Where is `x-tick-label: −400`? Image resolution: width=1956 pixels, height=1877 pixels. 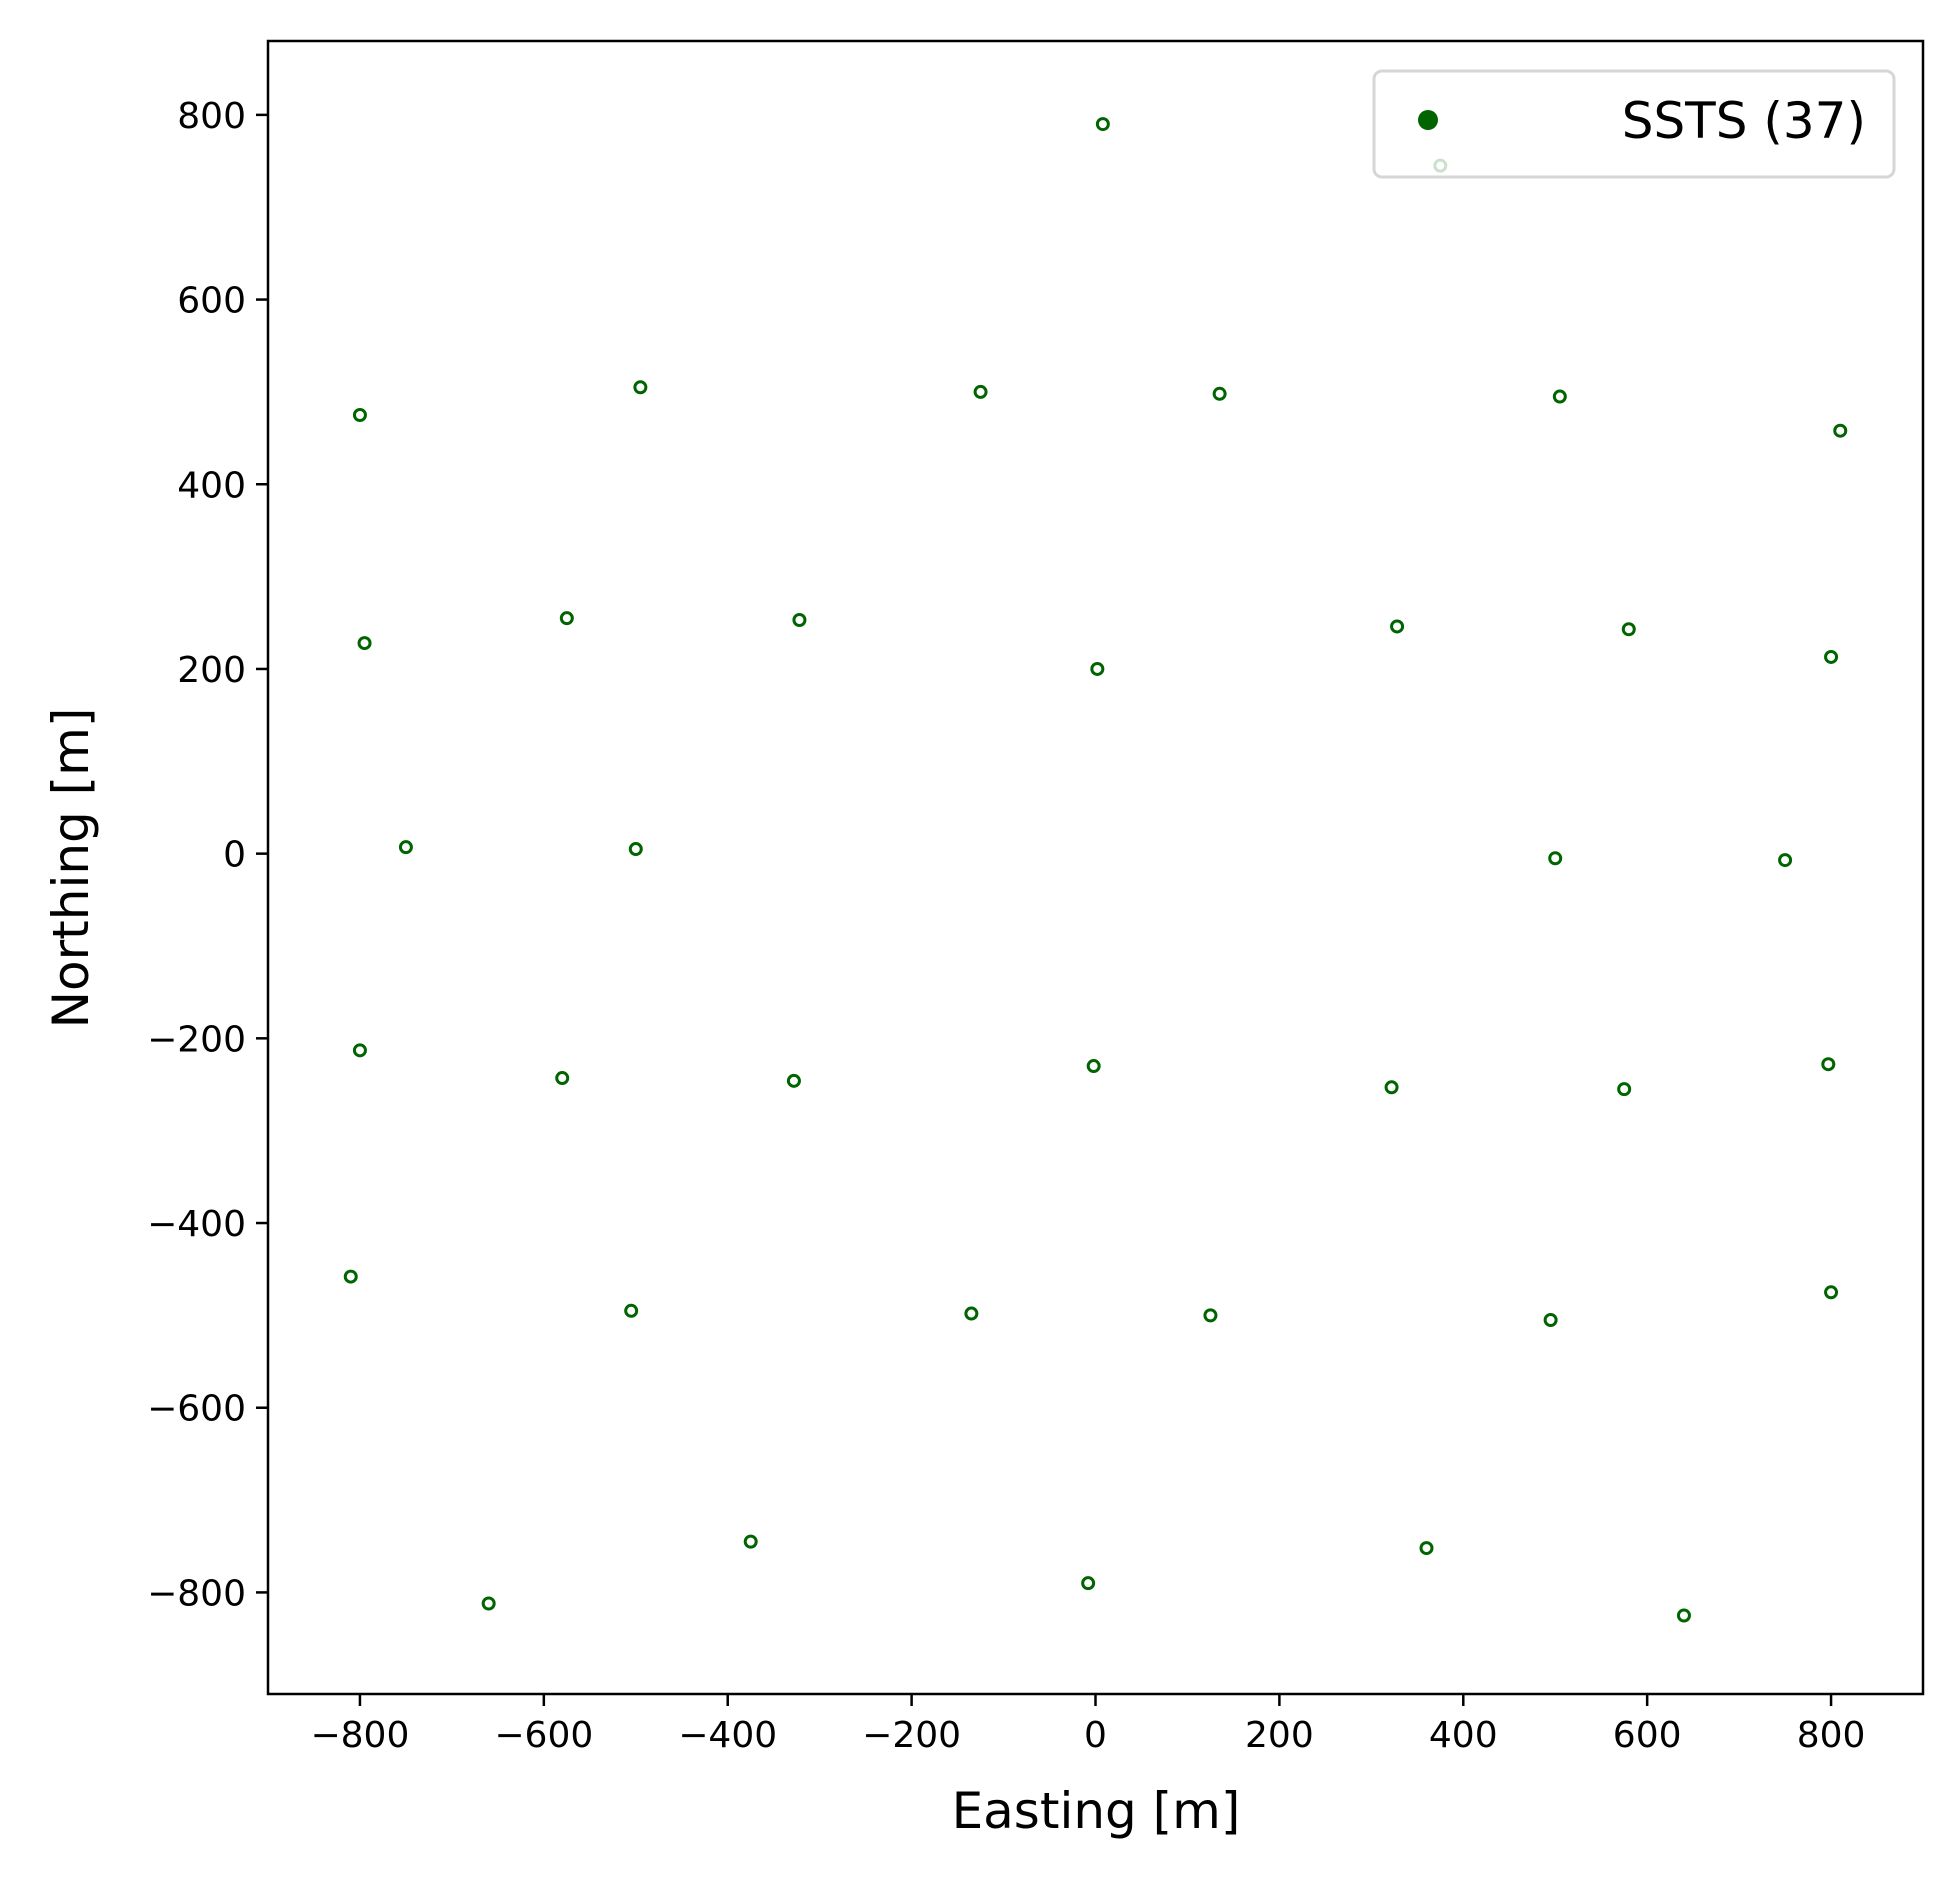
x-tick-label: −400 is located at coordinates (727, 1735).